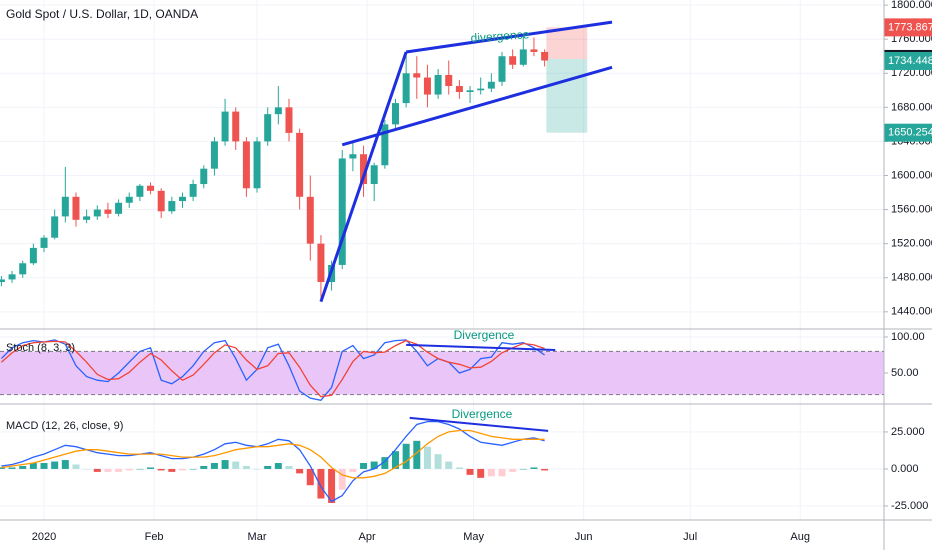 The height and width of the screenshot is (550, 932). I want to click on y-tick-label: 0.000, so click(905, 469).